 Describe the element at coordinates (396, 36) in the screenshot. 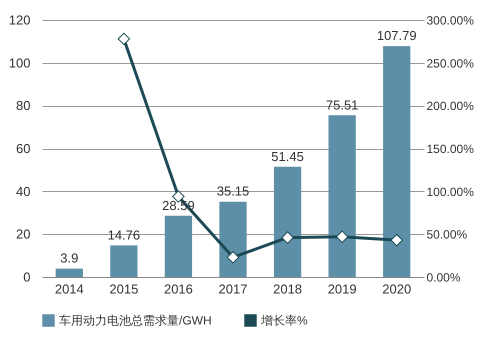

I see `data-label: 107.79` at that location.